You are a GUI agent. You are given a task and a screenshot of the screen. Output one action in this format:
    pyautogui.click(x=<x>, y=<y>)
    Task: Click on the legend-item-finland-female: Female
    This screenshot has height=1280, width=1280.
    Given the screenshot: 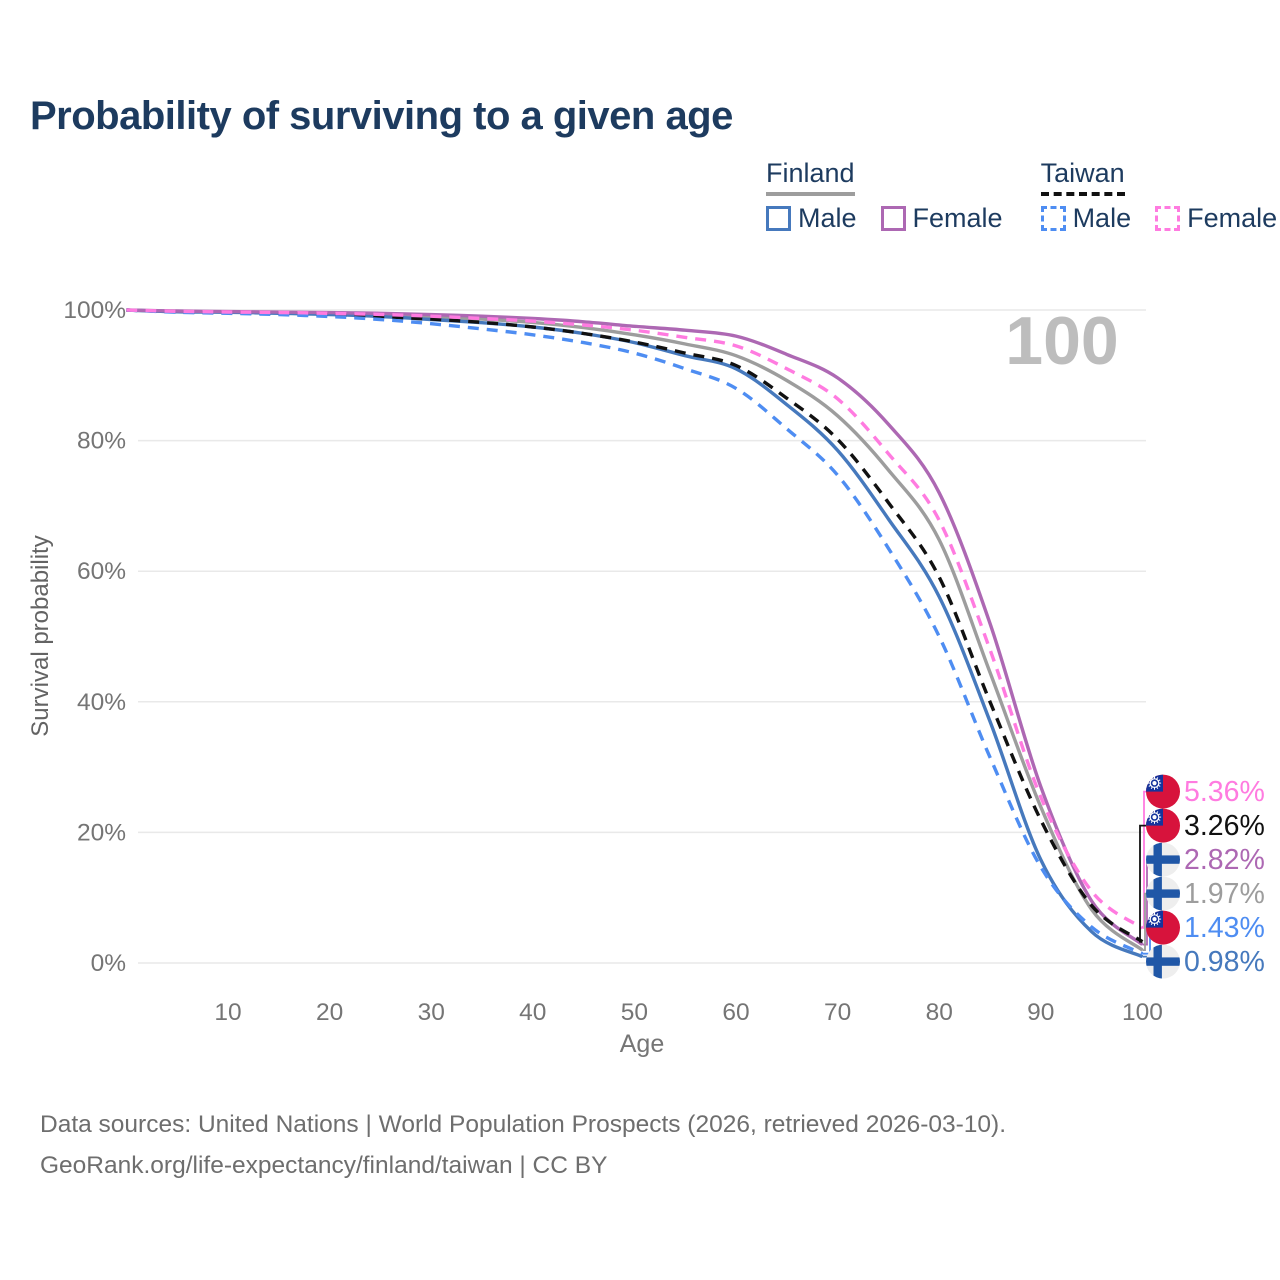 What is the action you would take?
    pyautogui.click(x=941, y=218)
    